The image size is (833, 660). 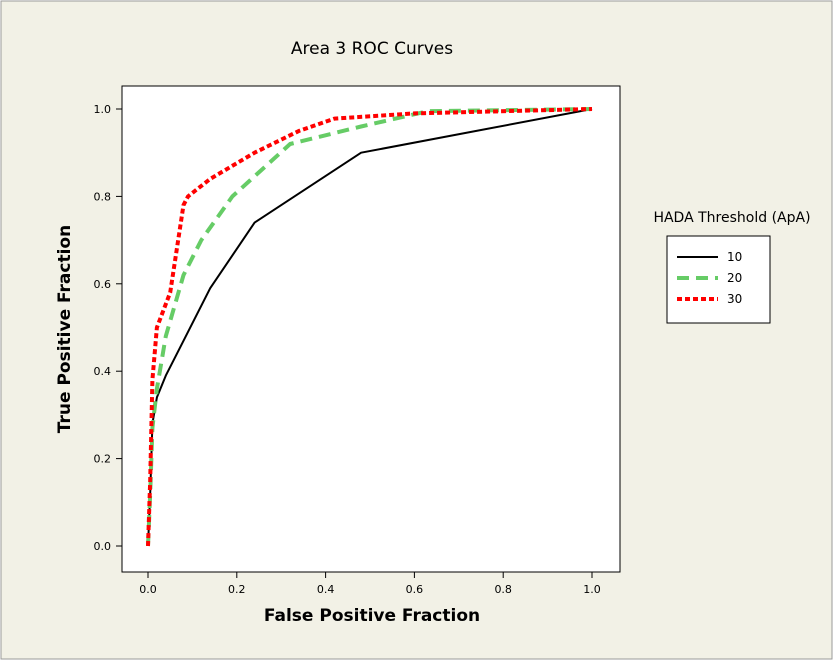 I want to click on x-tick-label: 1.0, so click(x=592, y=589).